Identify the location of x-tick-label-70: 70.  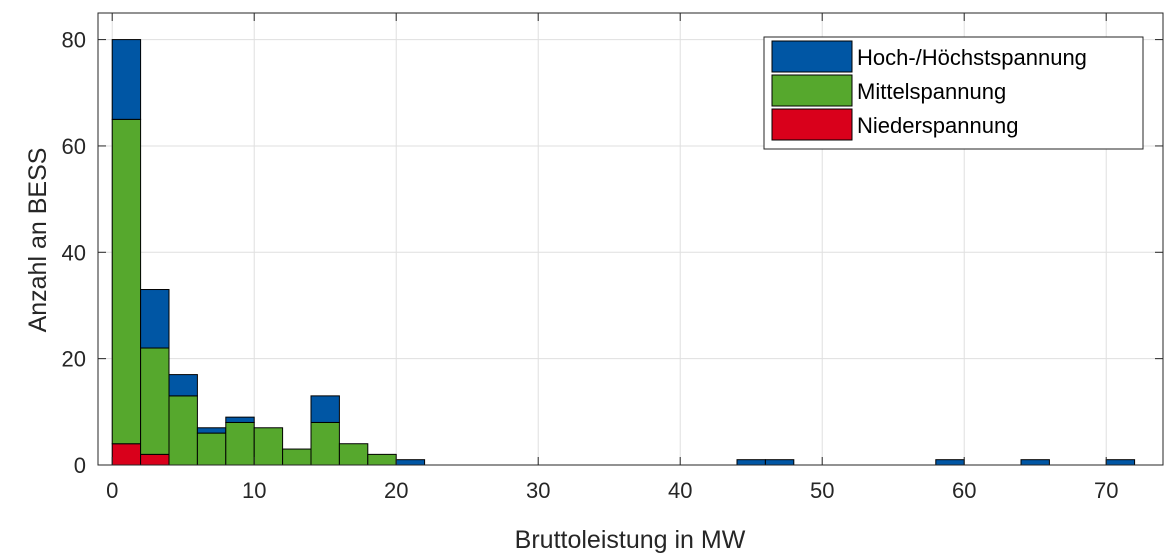
(1106, 490).